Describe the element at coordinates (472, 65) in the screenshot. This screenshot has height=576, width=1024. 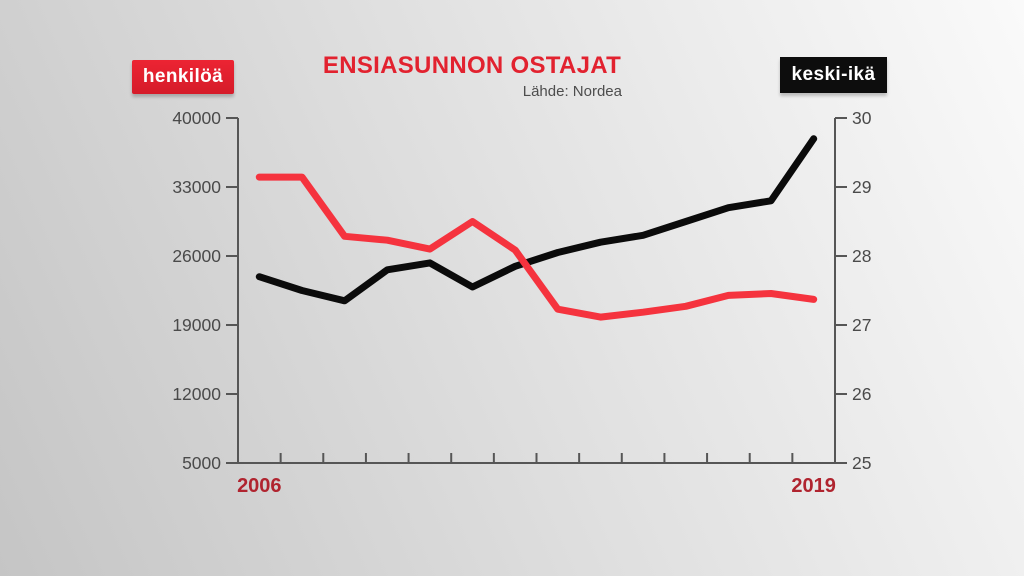
I see `chart-title: ENSIASUNNON OSTAJAT` at that location.